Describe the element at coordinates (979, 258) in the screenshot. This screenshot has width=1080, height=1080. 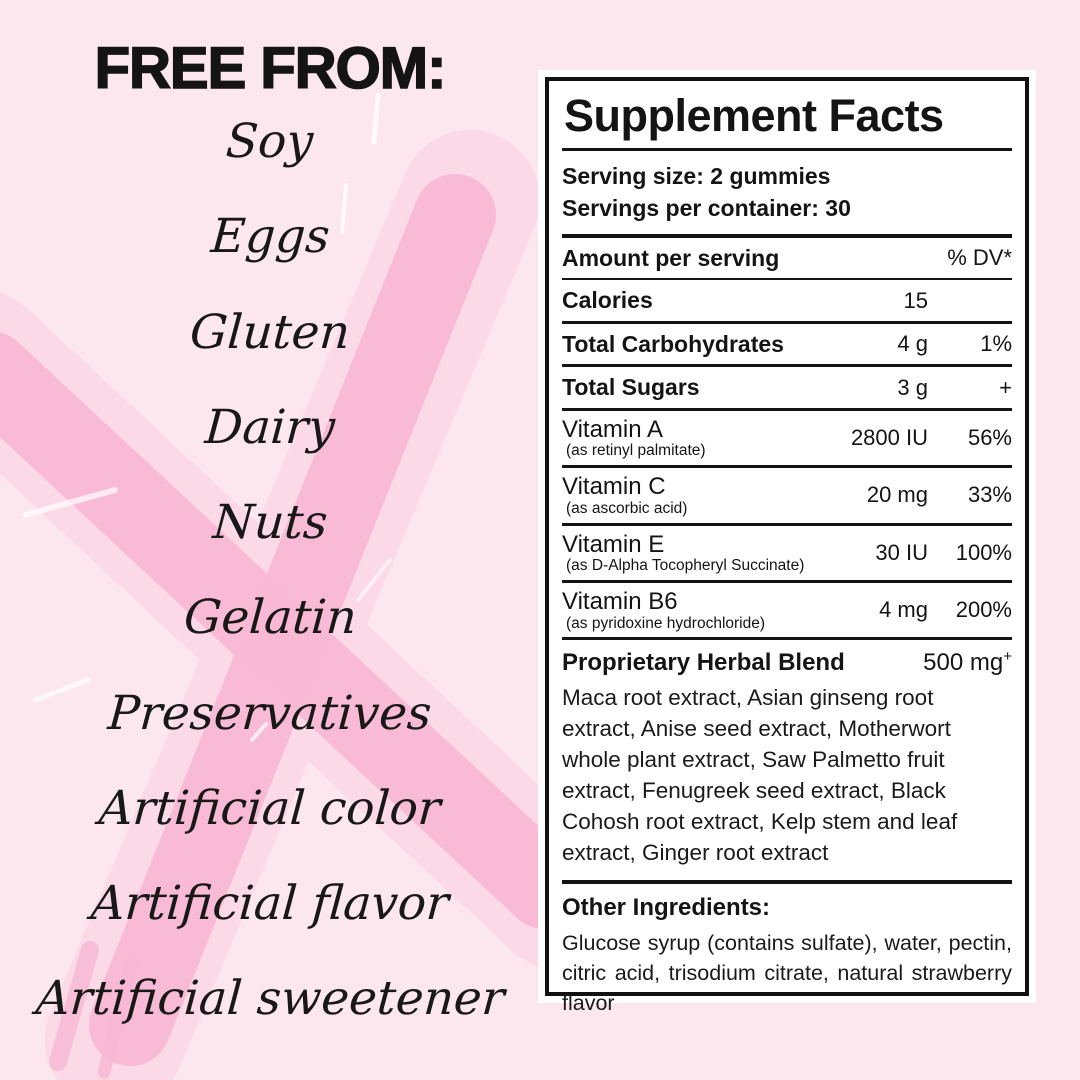
I see `dv-header: % DV*` at that location.